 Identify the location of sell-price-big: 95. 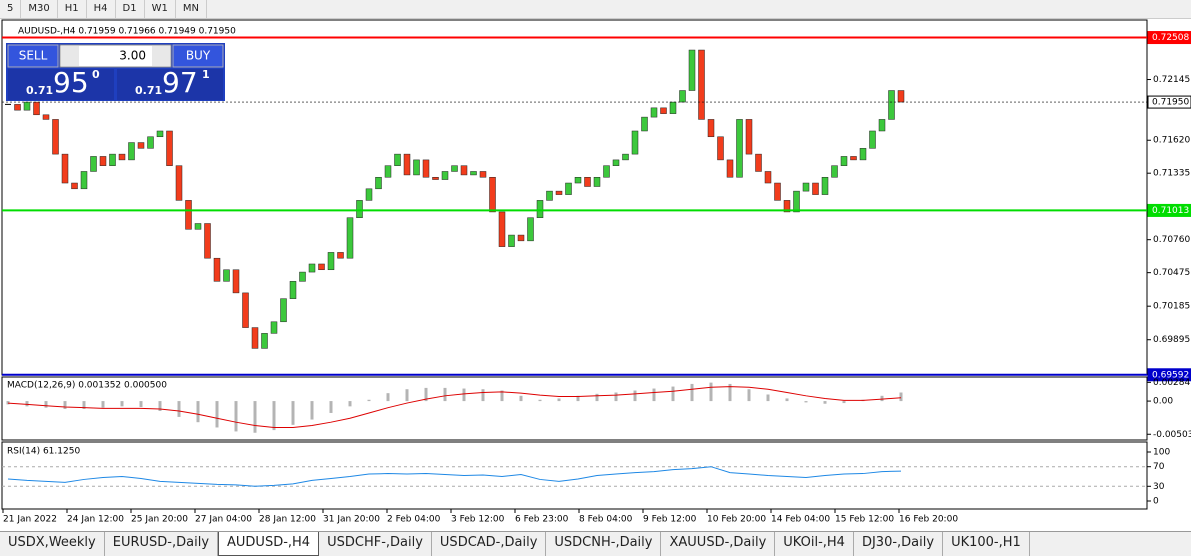
(71, 82).